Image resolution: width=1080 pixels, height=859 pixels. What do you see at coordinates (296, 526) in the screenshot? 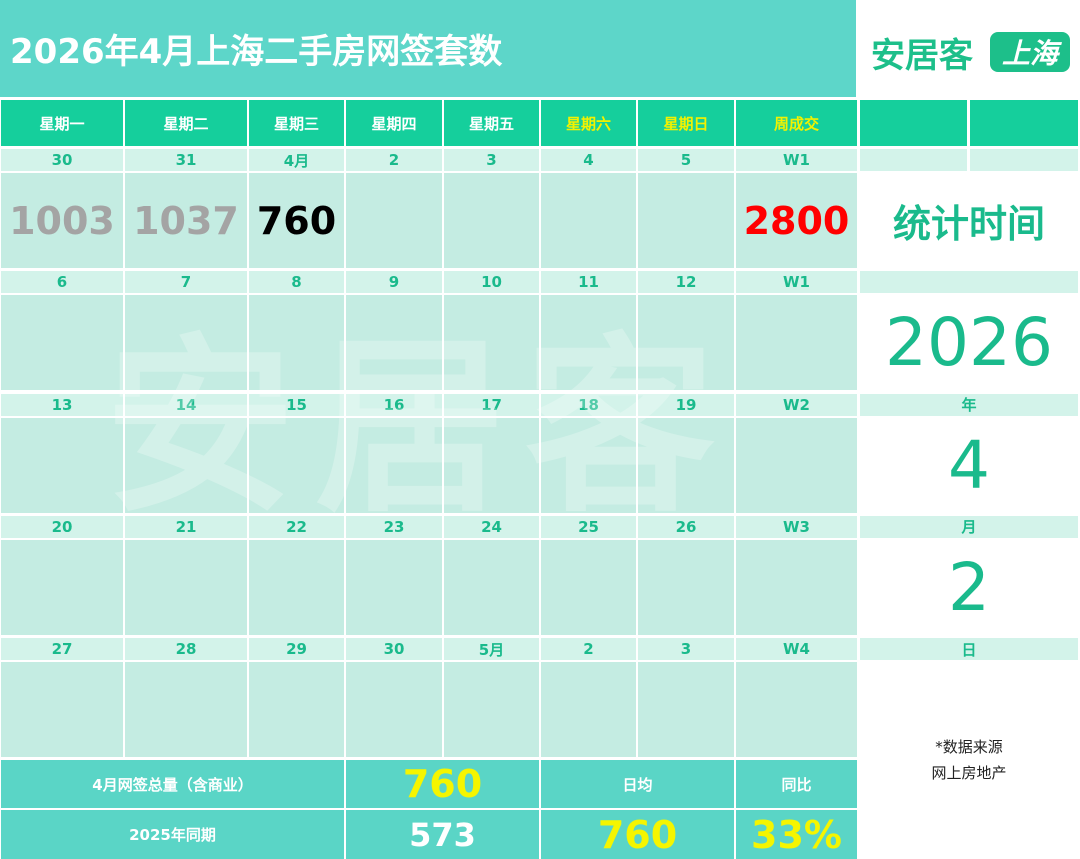
I see `date-cell: 22` at bounding box center [296, 526].